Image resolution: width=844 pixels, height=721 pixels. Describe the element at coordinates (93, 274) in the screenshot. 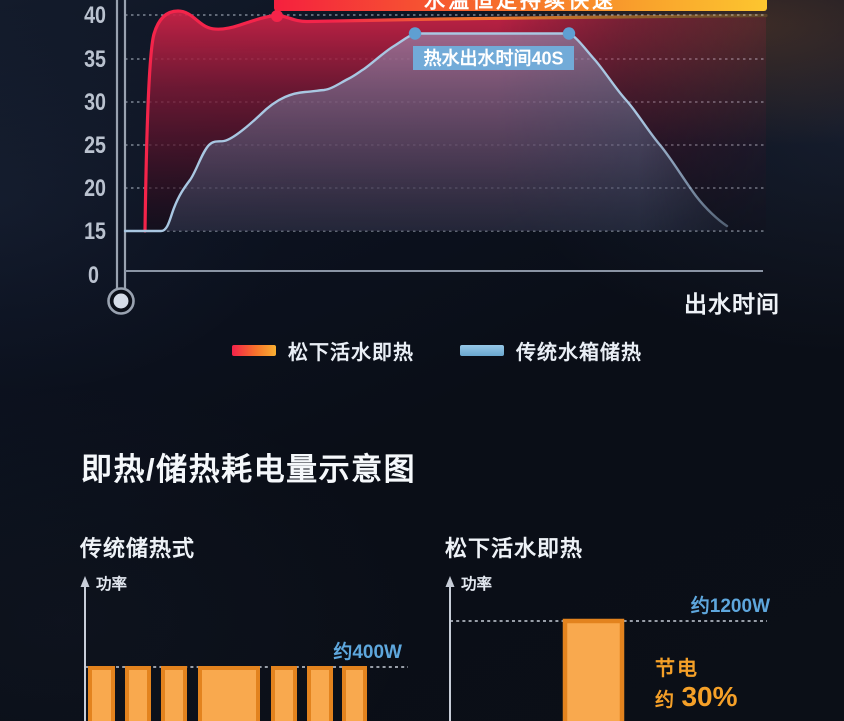

I see `y-tick-0: 0` at that location.